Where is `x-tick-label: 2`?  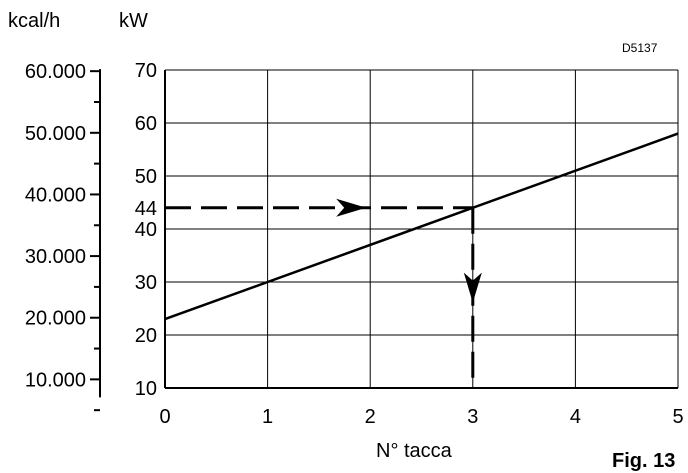 x-tick-label: 2 is located at coordinates (370, 417).